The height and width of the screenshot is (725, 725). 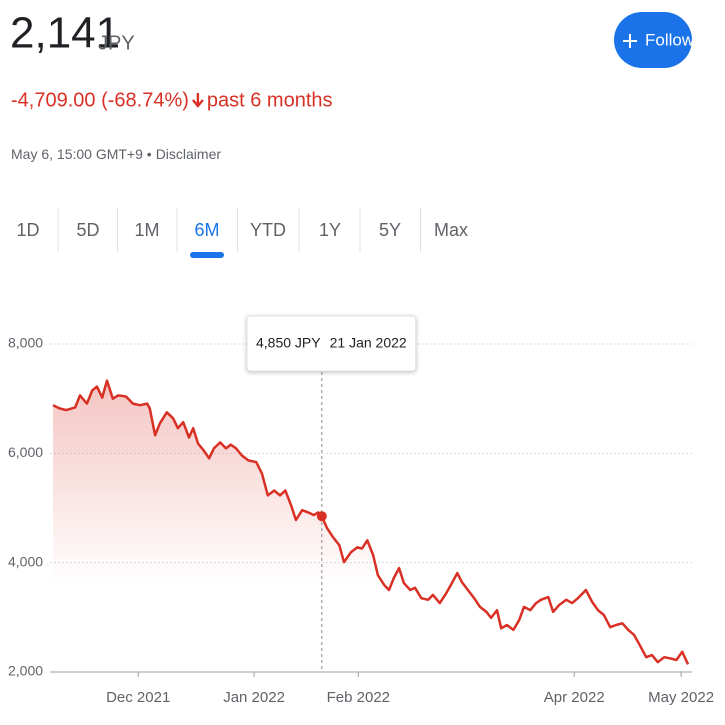 What do you see at coordinates (574, 697) in the screenshot?
I see `x-tick-label: Apr 2022` at bounding box center [574, 697].